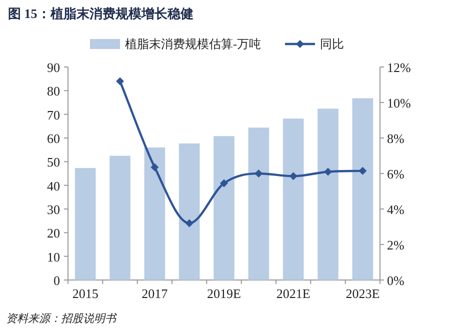 This screenshot has height=332, width=460. What do you see at coordinates (53, 138) in the screenshot?
I see `y-tick-label: 60` at bounding box center [53, 138].